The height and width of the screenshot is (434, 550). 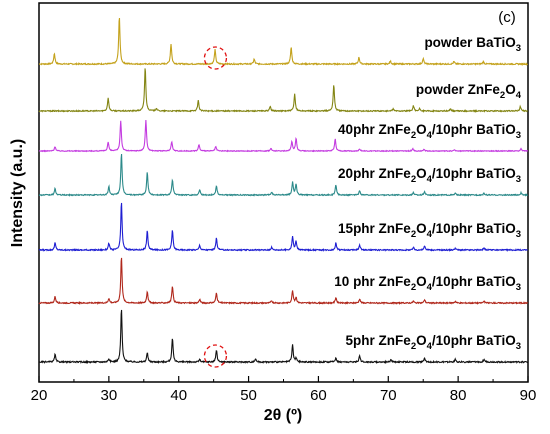 What do you see at coordinates (472, 44) in the screenshot?
I see `series-label: powder BaTiO3` at bounding box center [472, 44].